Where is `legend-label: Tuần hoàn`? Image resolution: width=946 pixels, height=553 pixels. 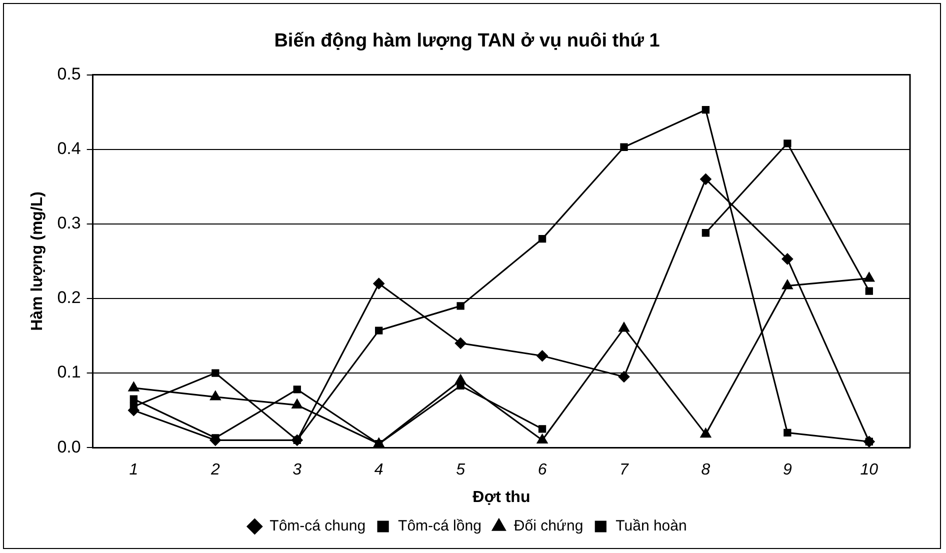
legend-label: Tuần hoàn is located at coordinates (651, 526).